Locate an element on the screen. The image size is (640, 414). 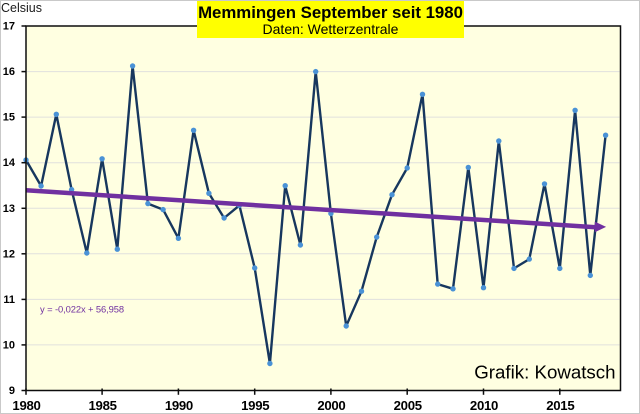
svg-text: 9 is located at coordinates (12, 391).